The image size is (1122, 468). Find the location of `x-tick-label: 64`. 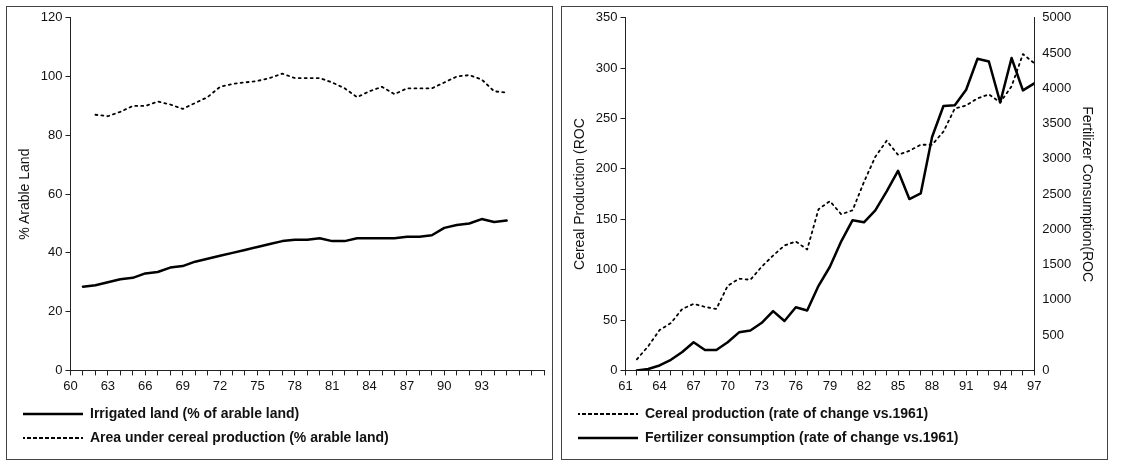

x-tick-label: 64 is located at coordinates (659, 385).